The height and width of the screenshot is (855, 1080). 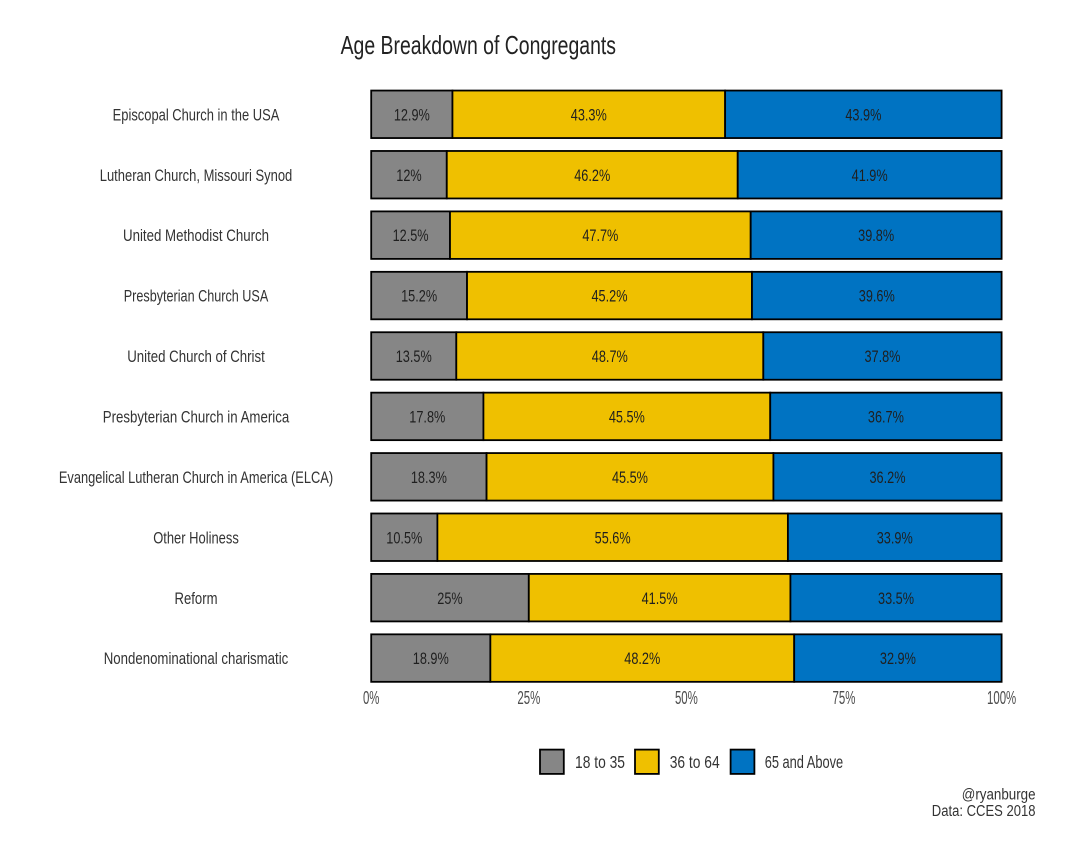 What do you see at coordinates (404, 537) in the screenshot?
I see `svg-text: 10.5%` at bounding box center [404, 537].